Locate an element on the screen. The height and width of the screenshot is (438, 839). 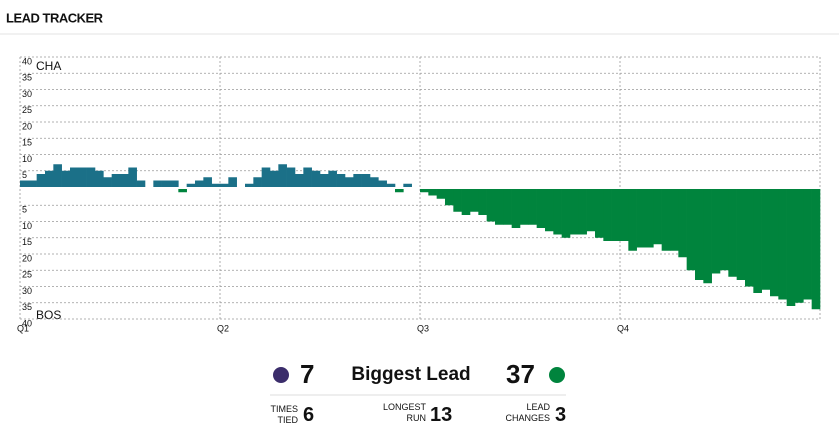
team-logo is located at coordinates (281, 375).